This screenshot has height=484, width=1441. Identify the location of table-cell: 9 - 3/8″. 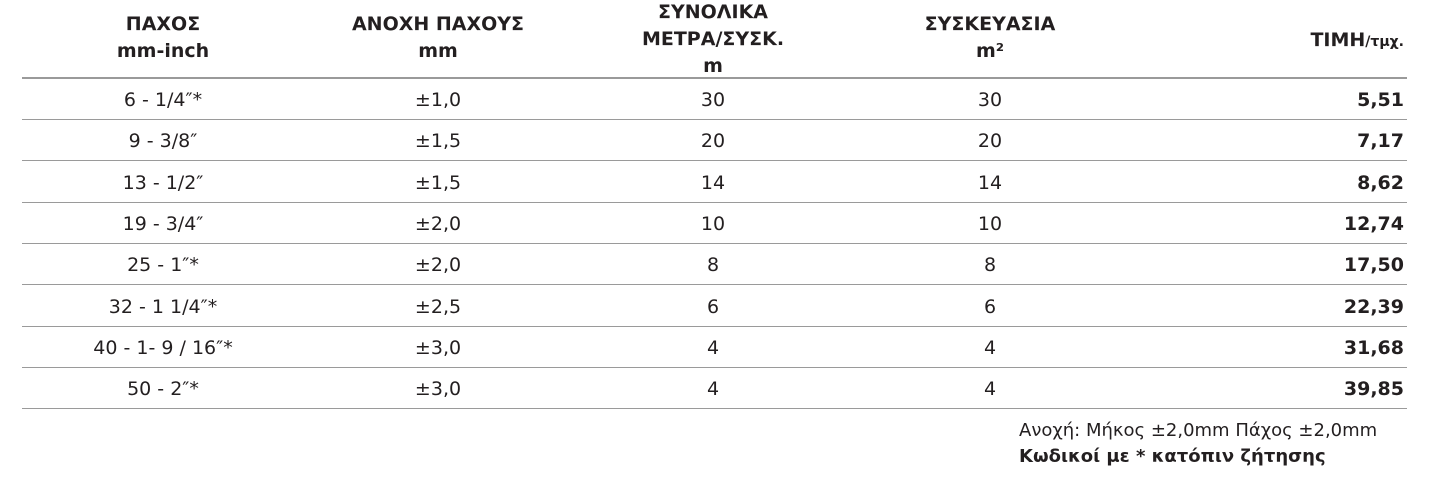
(163, 141).